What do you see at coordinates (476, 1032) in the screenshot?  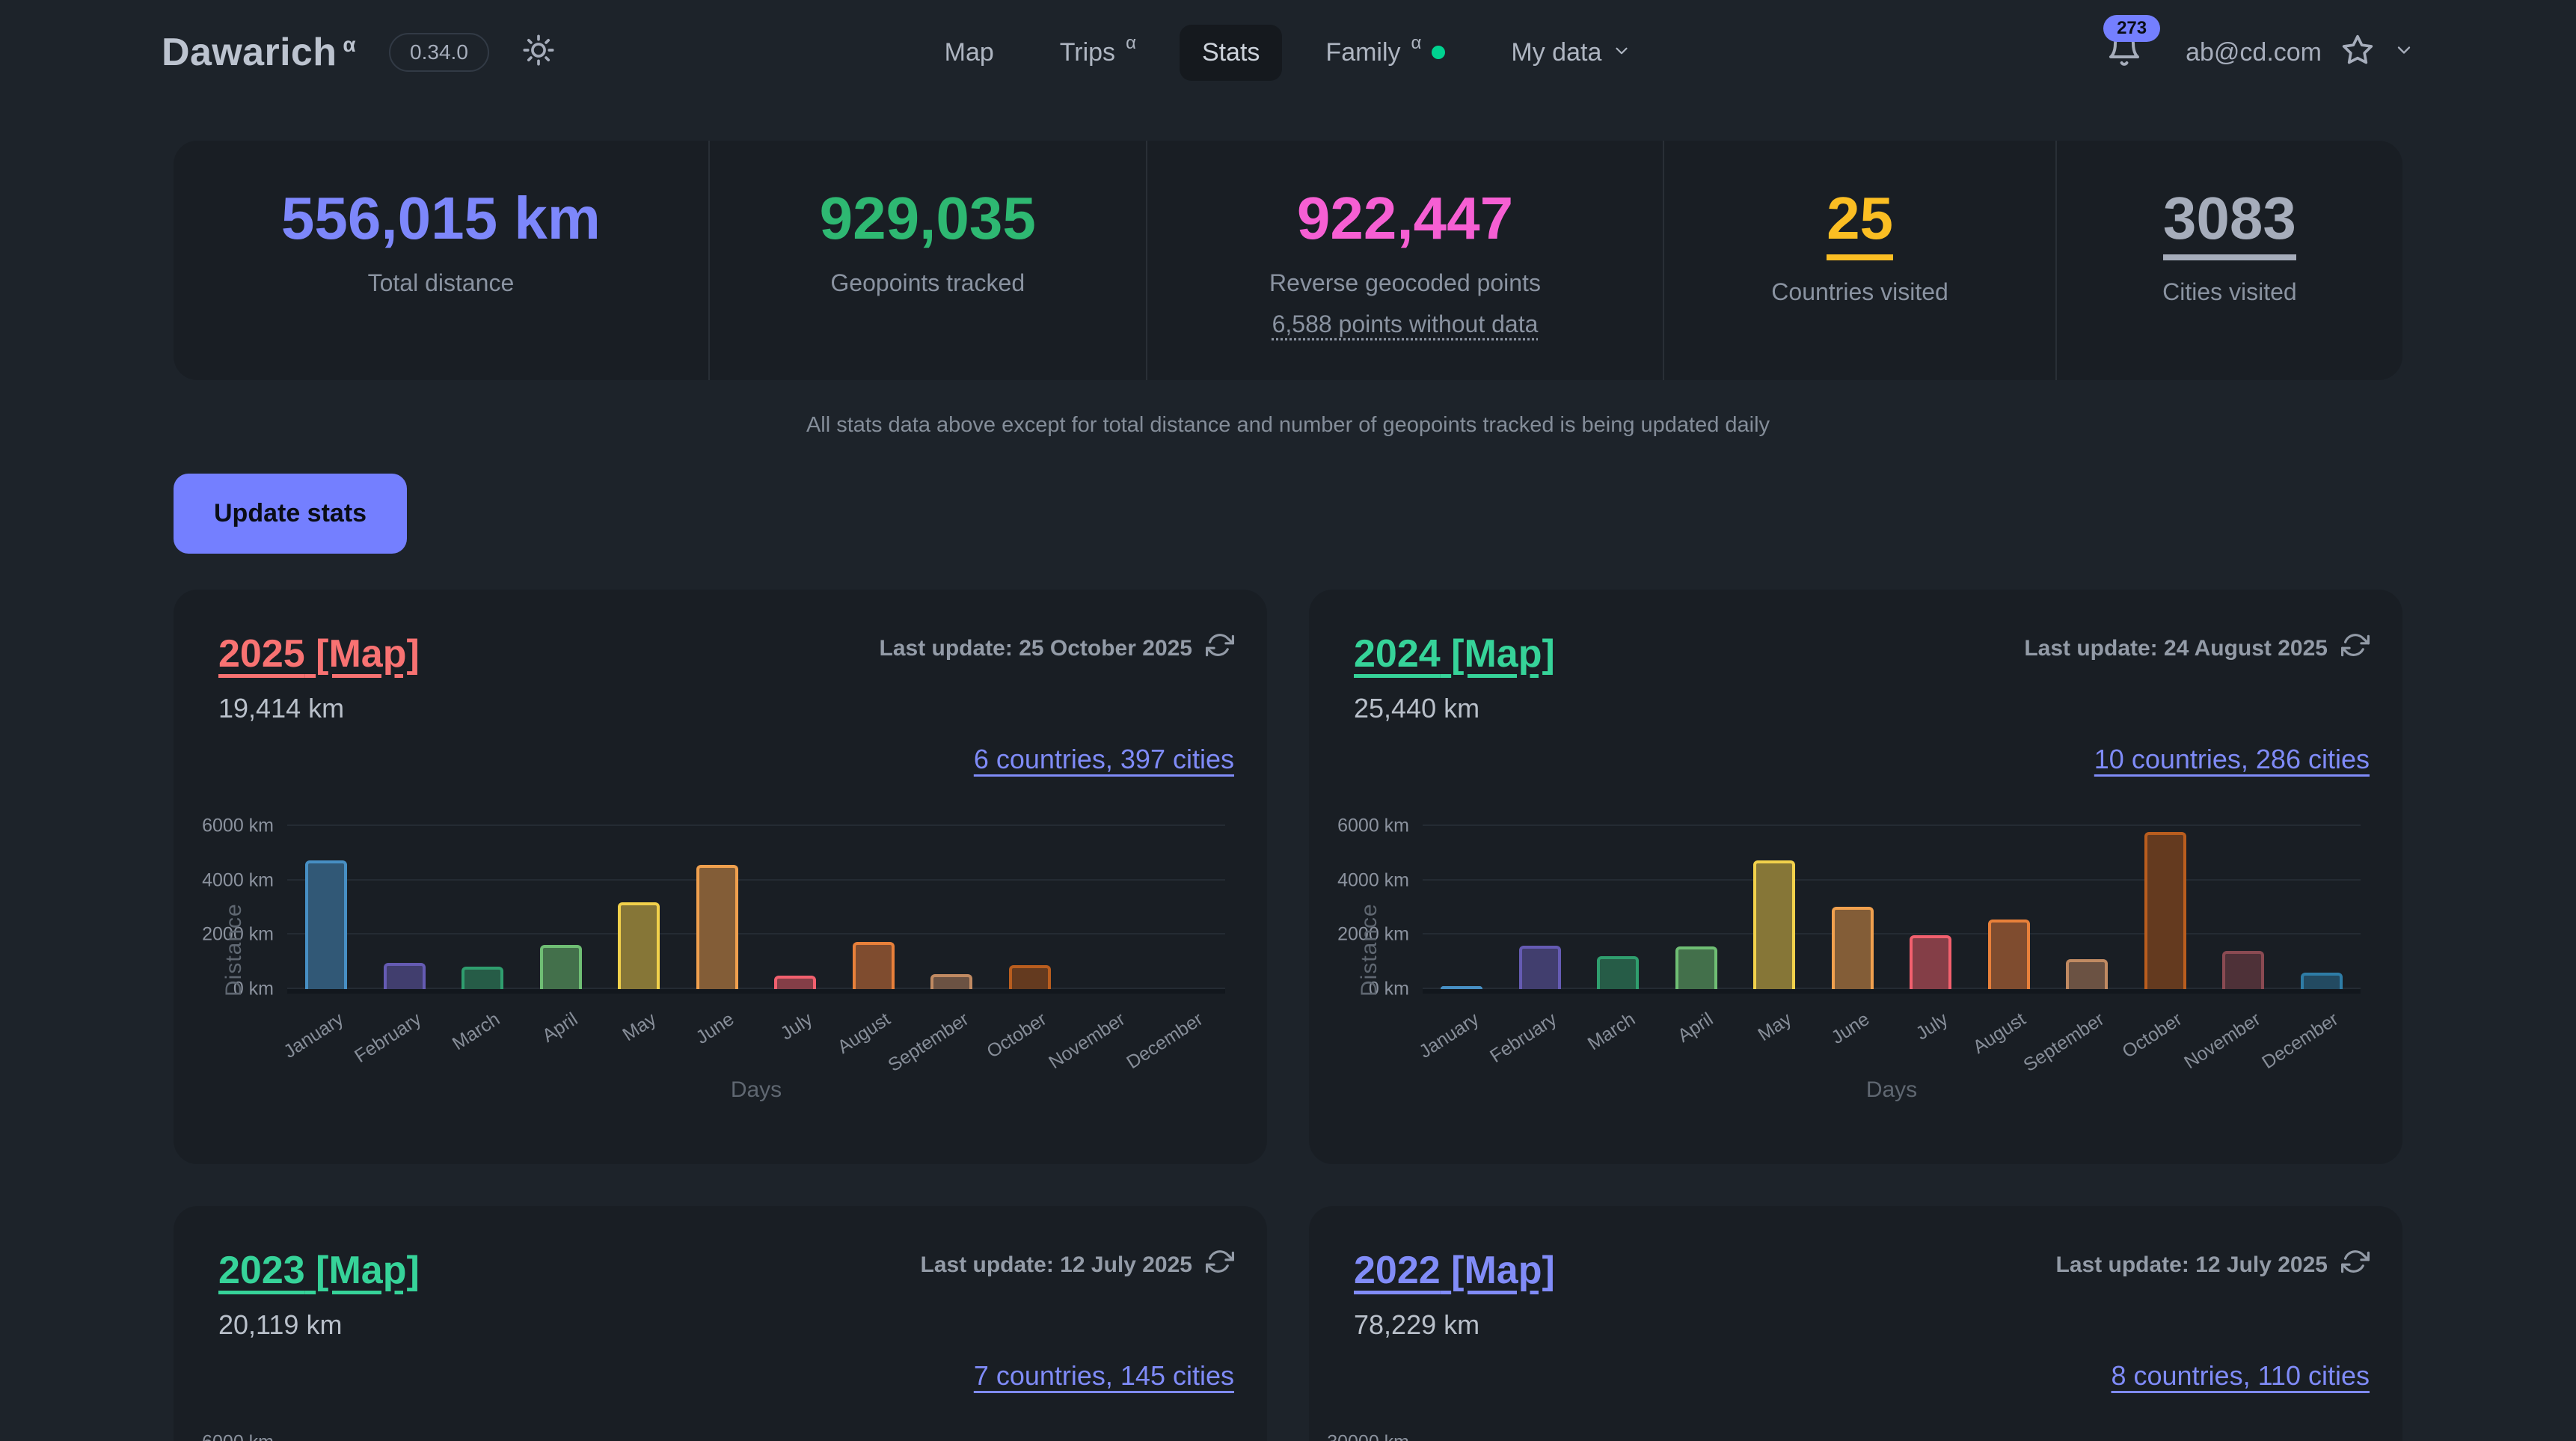 I see `x-axis-tick: March` at bounding box center [476, 1032].